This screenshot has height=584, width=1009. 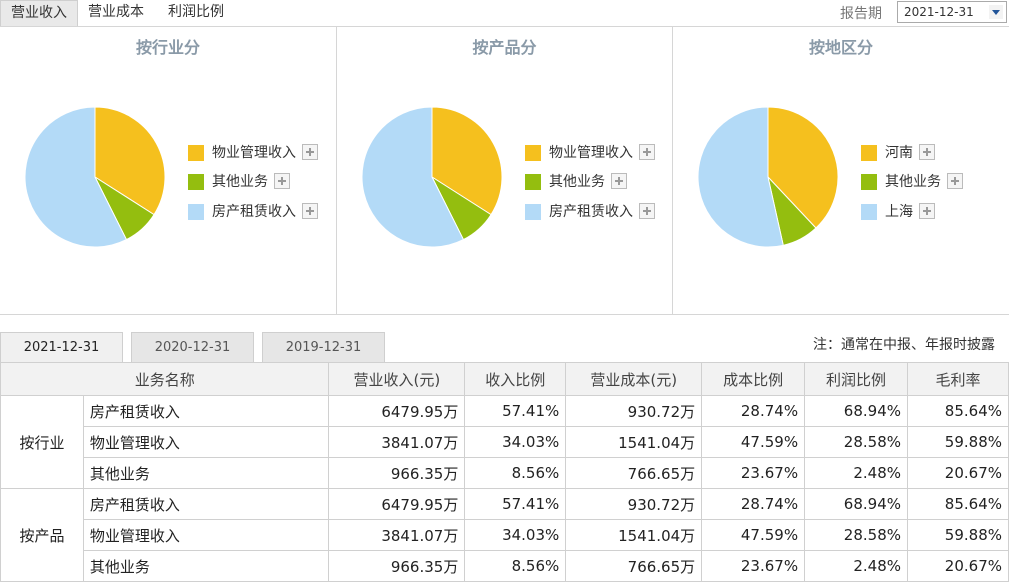 I want to click on legend-label: 房产租赁收入, so click(x=591, y=212).